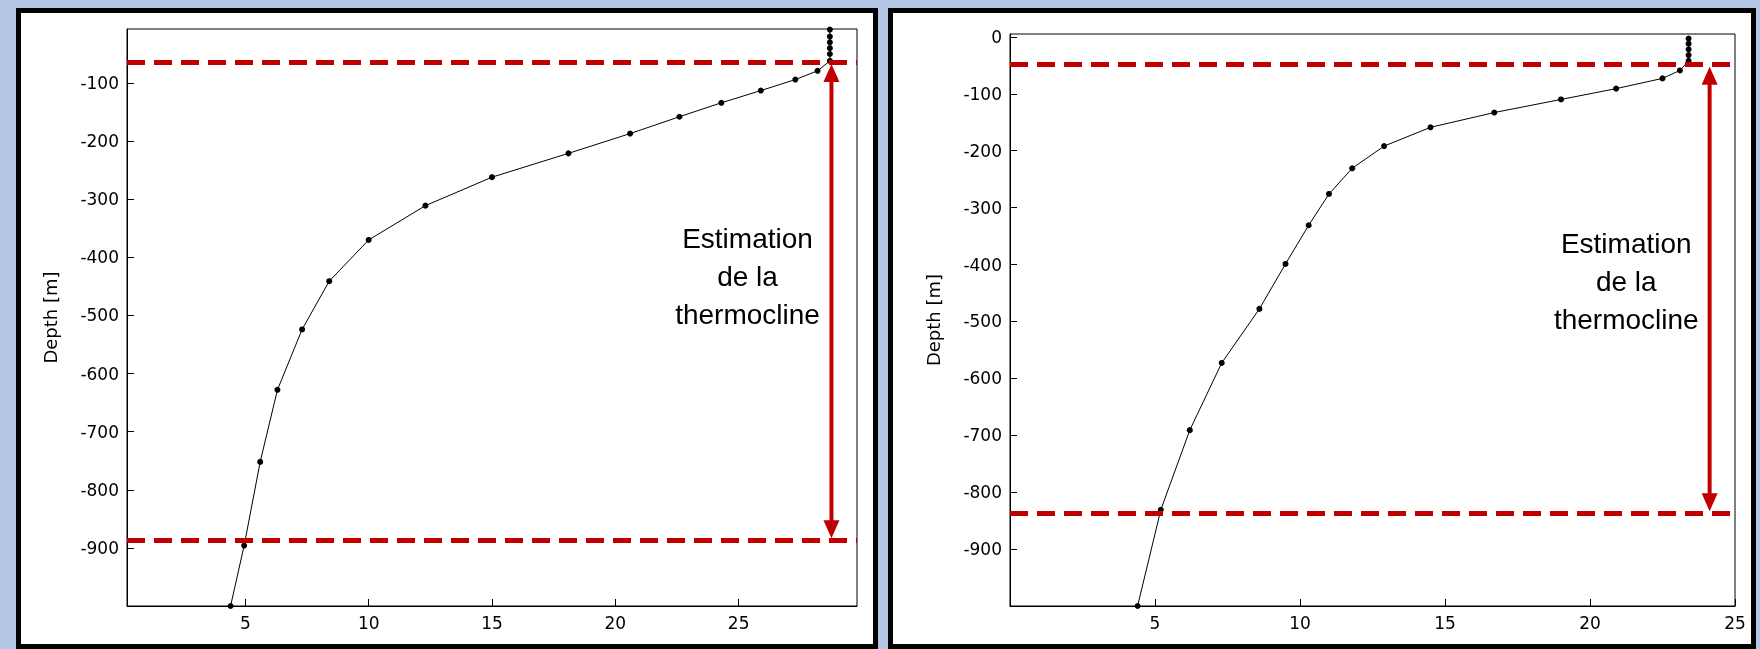 This screenshot has height=649, width=1760. What do you see at coordinates (996, 36) in the screenshot?
I see `y-tick-label: 0` at bounding box center [996, 36].